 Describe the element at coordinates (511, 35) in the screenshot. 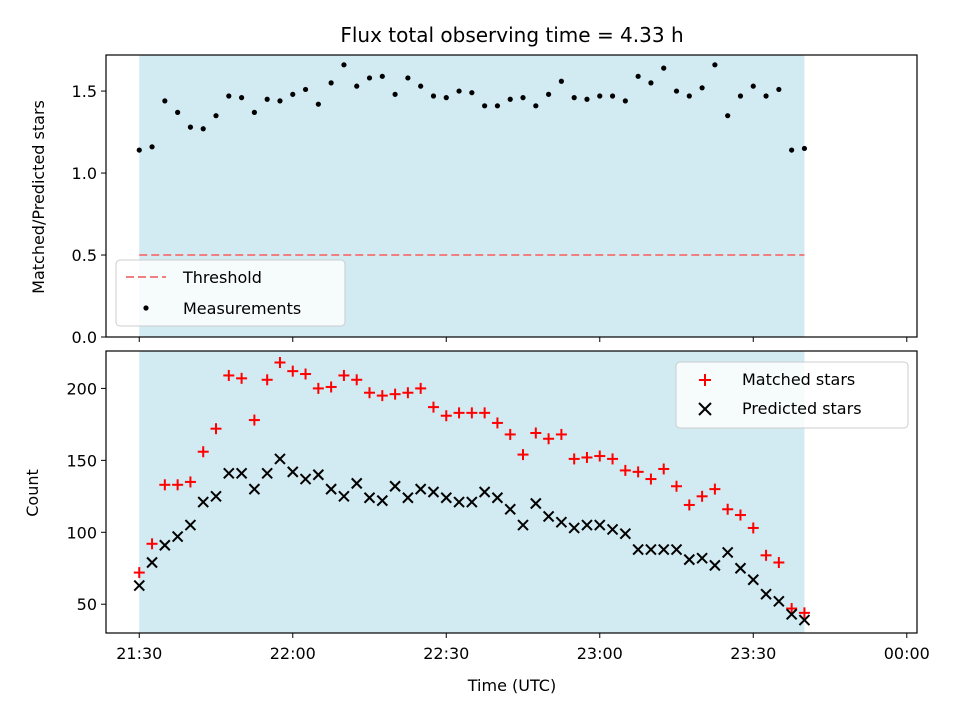

I see `chart-title: Flux total observing time = 4.33 h` at that location.